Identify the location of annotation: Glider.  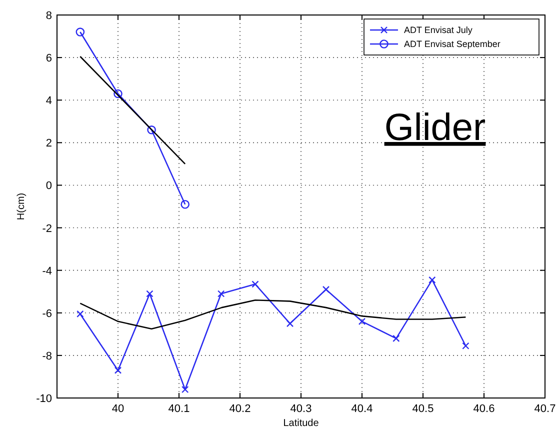
(435, 128).